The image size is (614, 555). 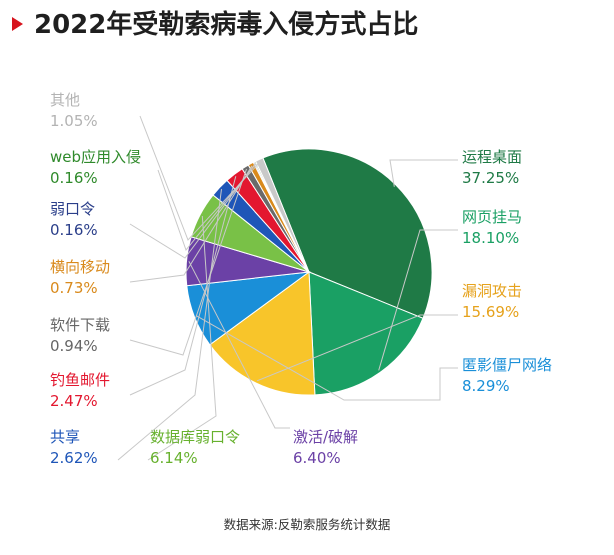 What do you see at coordinates (74, 288) in the screenshot?
I see `slice-value-label: 0.73%` at bounding box center [74, 288].